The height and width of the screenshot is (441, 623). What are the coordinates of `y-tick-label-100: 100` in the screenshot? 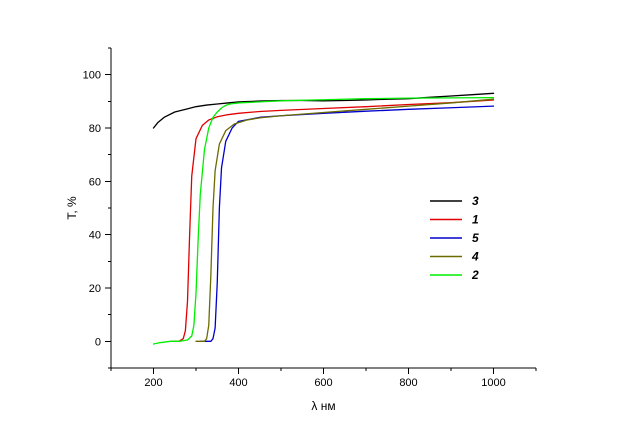 It's located at (92, 76).